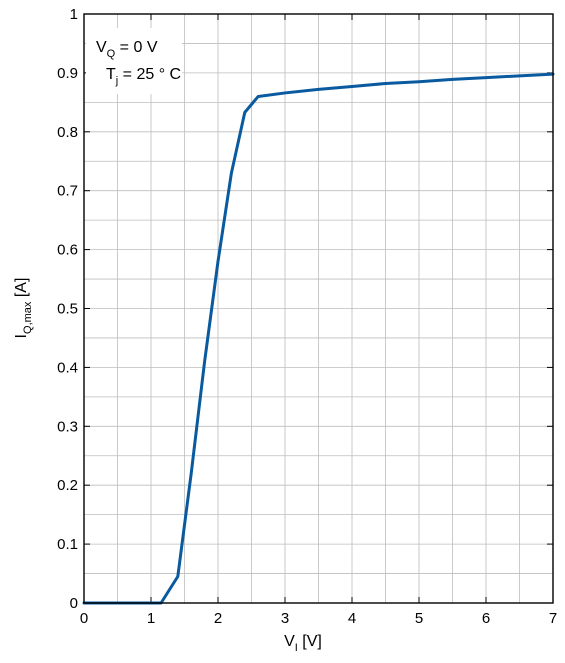  Describe the element at coordinates (352, 618) in the screenshot. I see `x-tick-label: 4` at that location.